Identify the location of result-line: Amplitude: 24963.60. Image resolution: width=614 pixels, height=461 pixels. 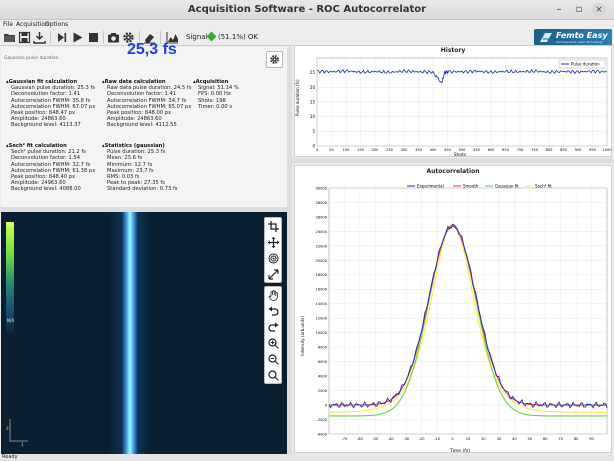
(38, 183).